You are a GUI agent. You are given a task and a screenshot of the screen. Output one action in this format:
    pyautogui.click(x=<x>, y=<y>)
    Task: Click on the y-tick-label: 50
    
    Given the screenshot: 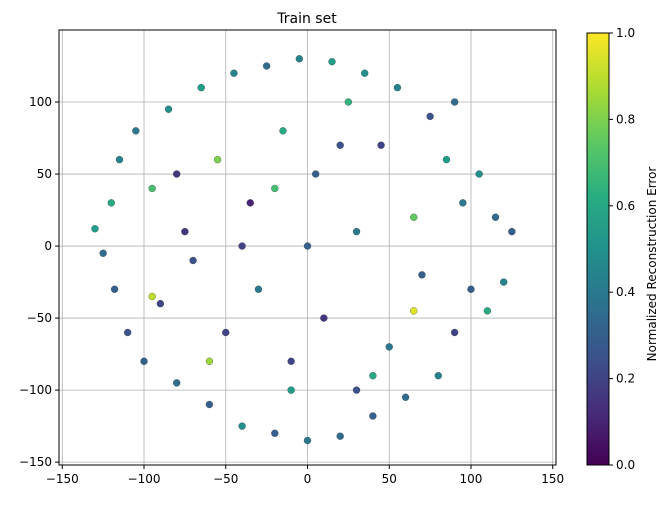 What is the action you would take?
    pyautogui.click(x=44, y=174)
    